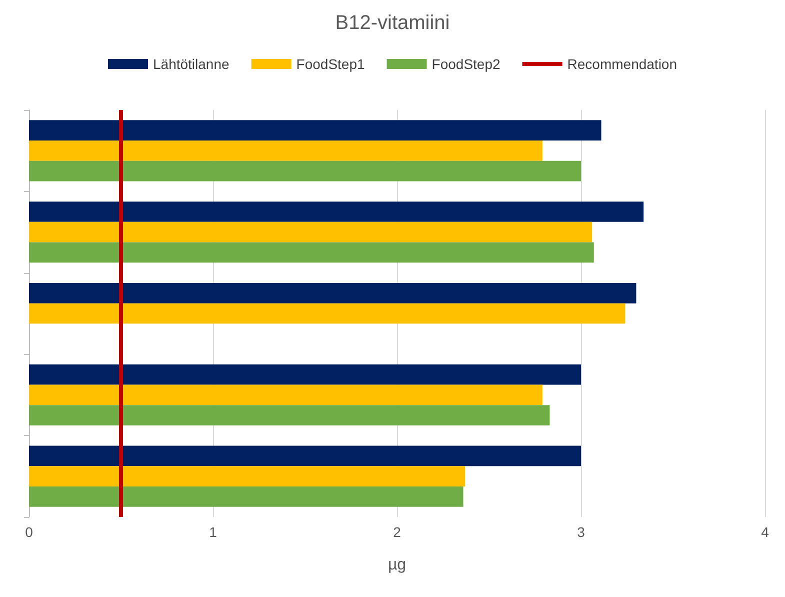 The image size is (785, 597). Describe the element at coordinates (213, 532) in the screenshot. I see `x-tick-label: 1` at that location.